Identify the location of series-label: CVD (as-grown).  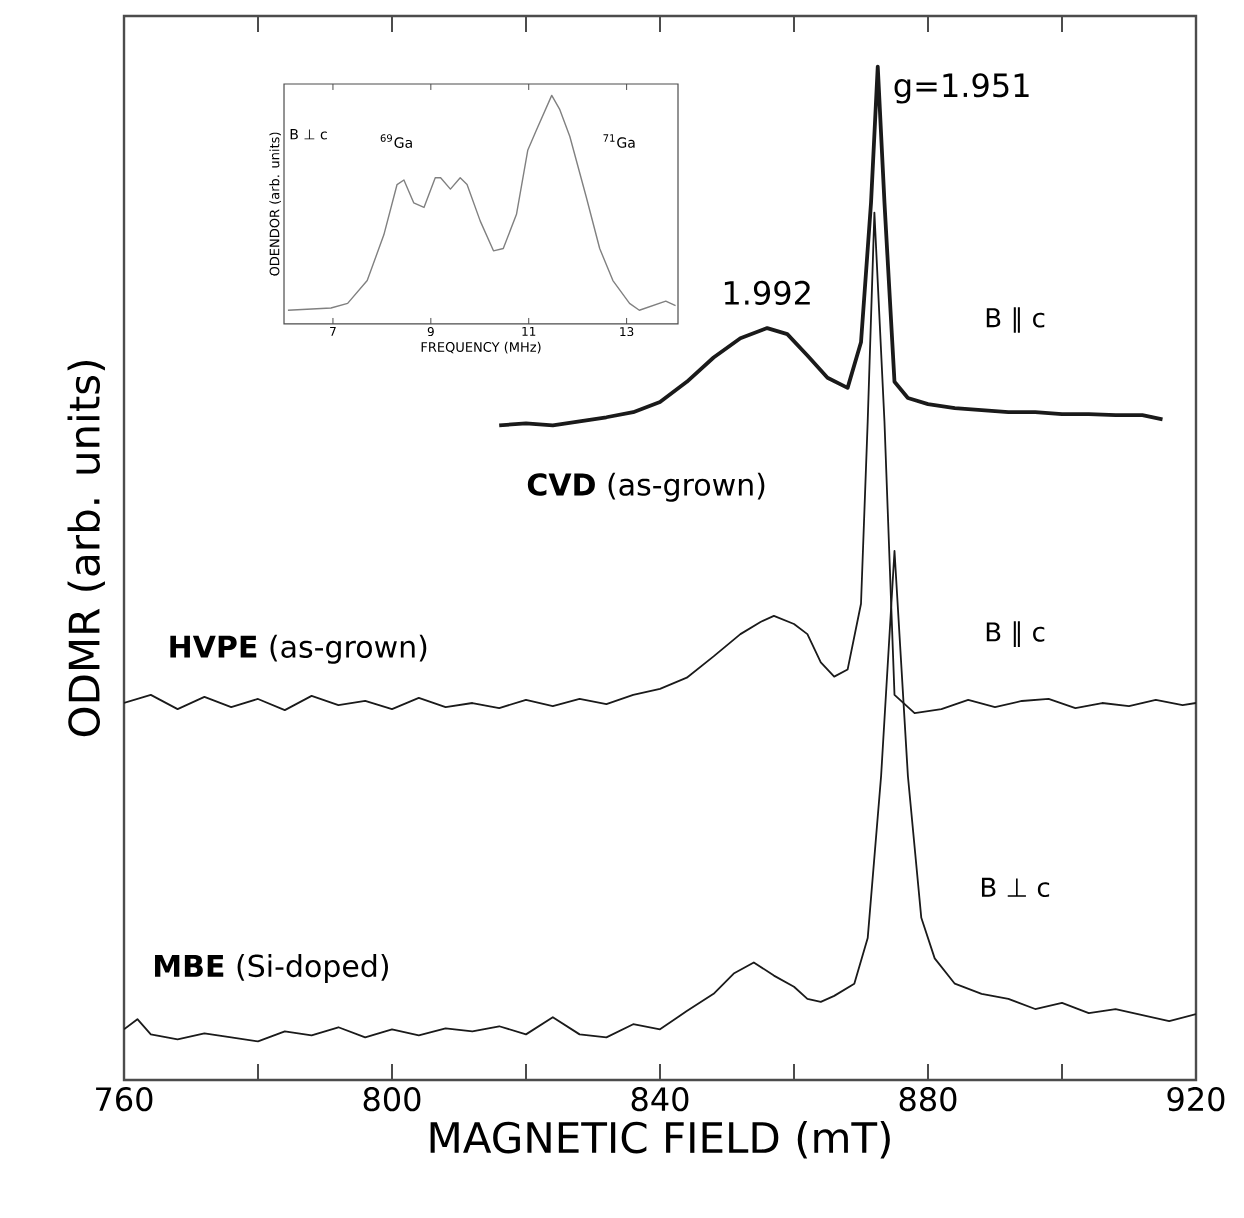
(646, 487).